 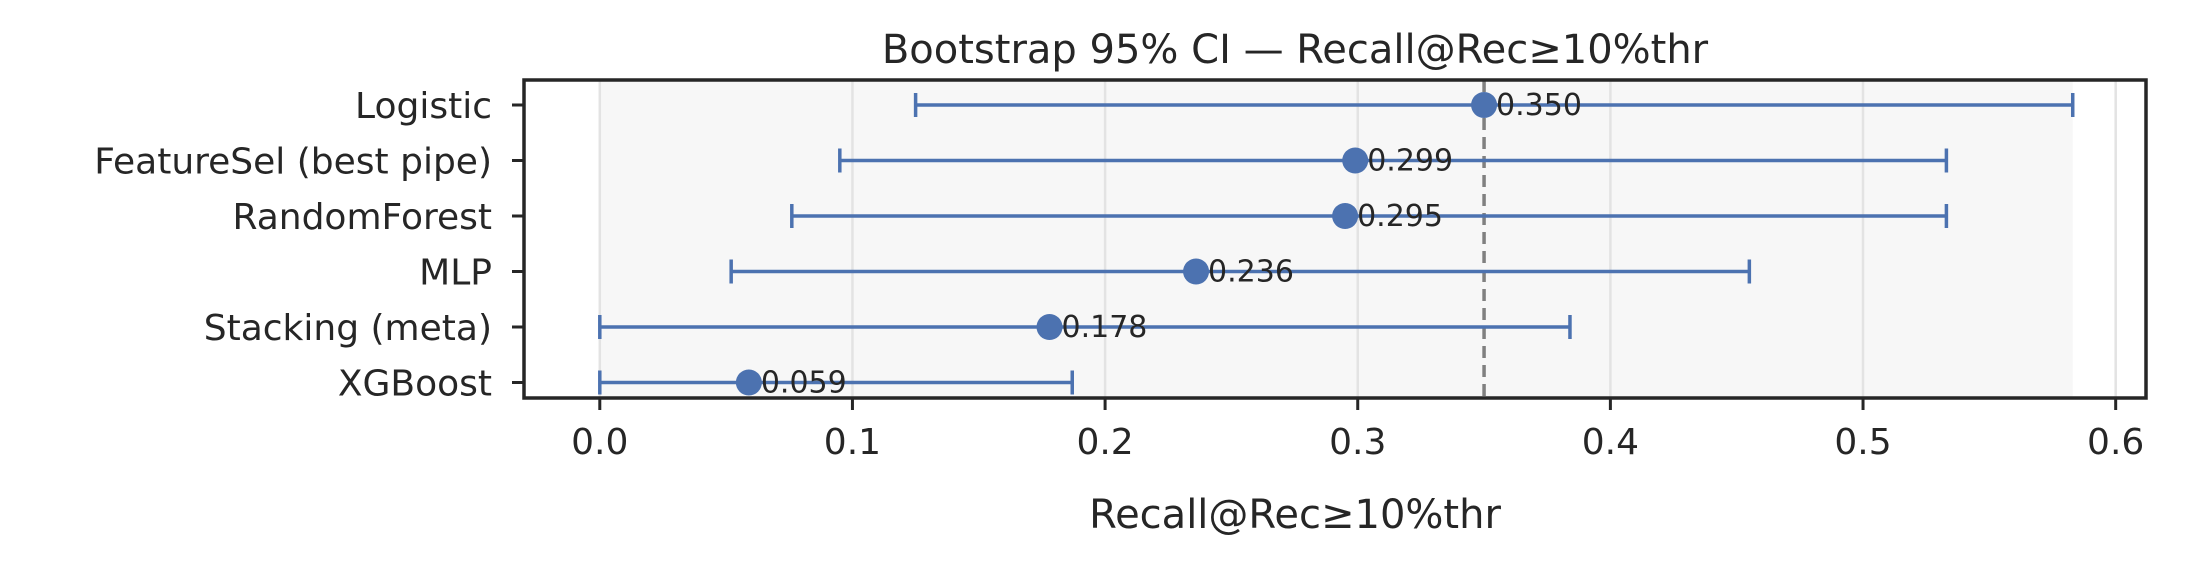 I want to click on x-tick-label-5: 0.5, so click(x=1862, y=442).